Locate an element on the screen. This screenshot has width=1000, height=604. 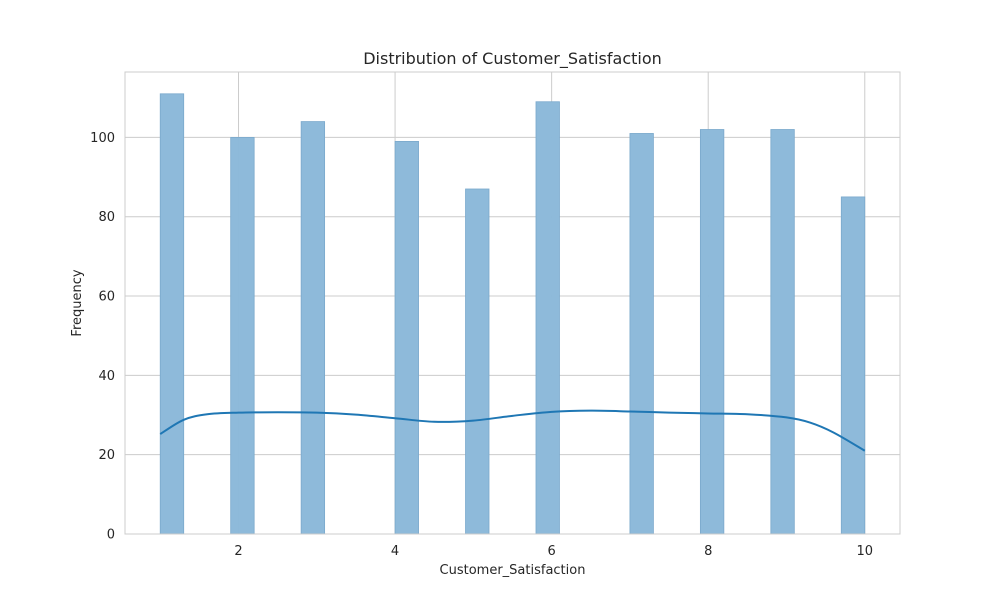
x-axis-ticks: 2 4 6 8 10 is located at coordinates (553, 551).